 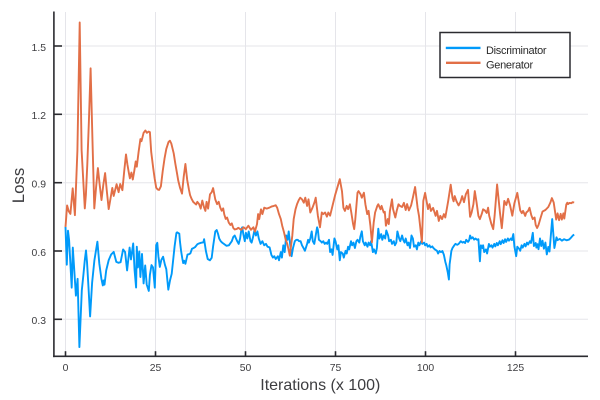 I want to click on svg-text: 50, so click(x=246, y=368).